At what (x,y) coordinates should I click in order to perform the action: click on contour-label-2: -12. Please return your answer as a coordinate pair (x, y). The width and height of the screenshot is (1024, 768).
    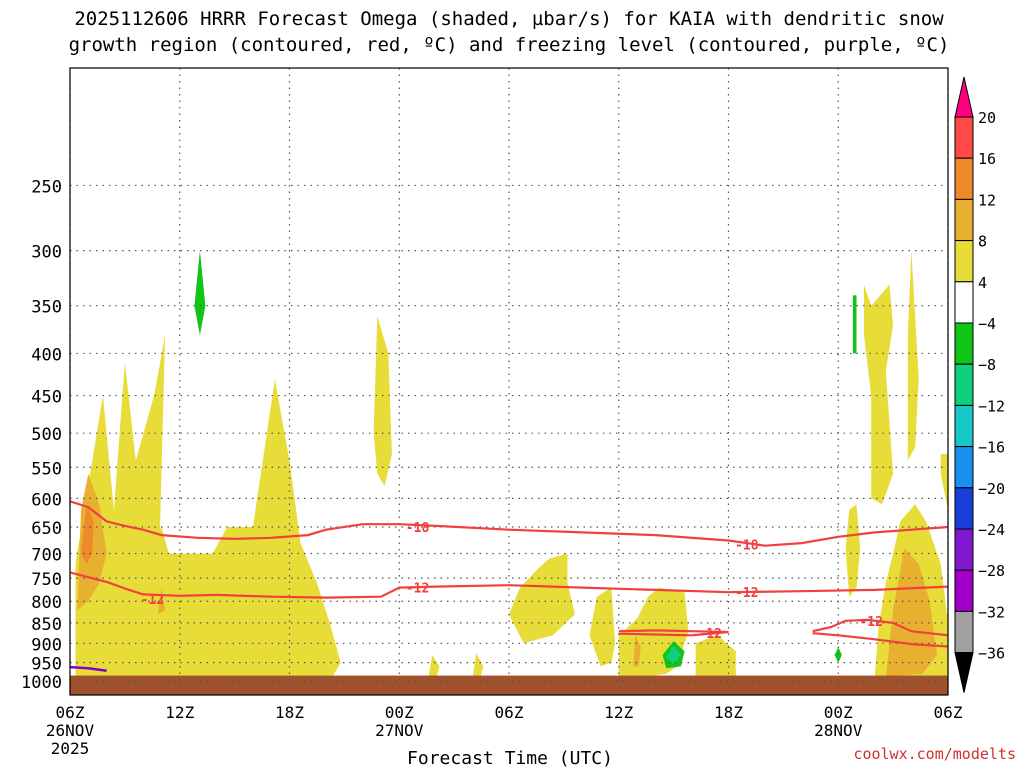
    Looking at the image, I should click on (152, 600).